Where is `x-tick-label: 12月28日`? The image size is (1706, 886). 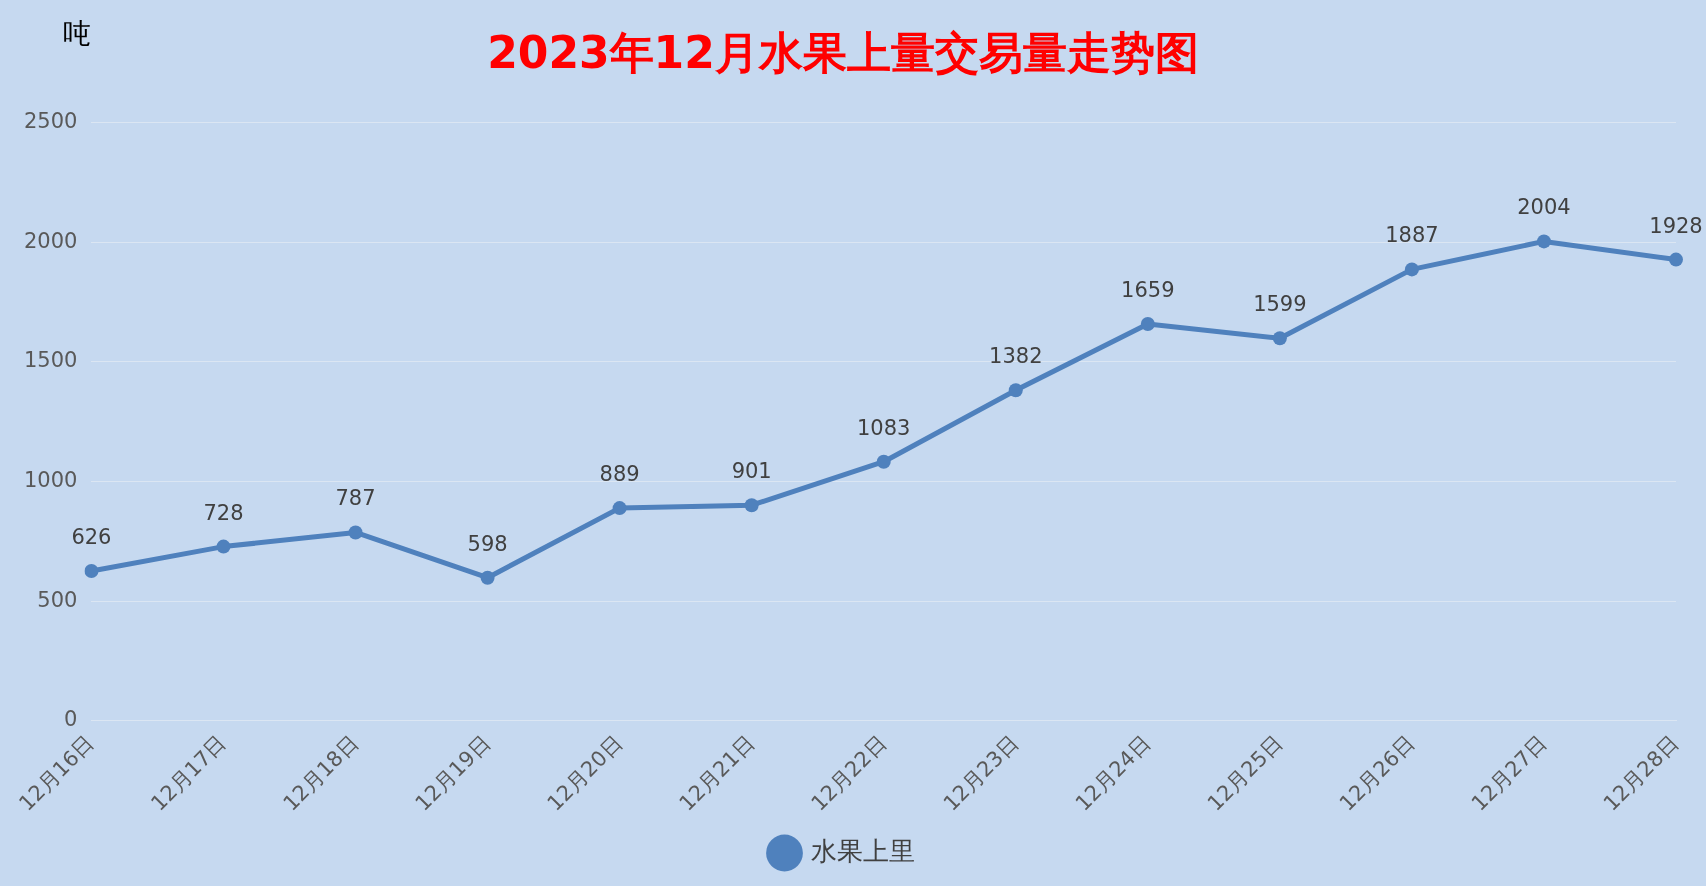
x-tick-label: 12月28日 is located at coordinates (1641, 773).